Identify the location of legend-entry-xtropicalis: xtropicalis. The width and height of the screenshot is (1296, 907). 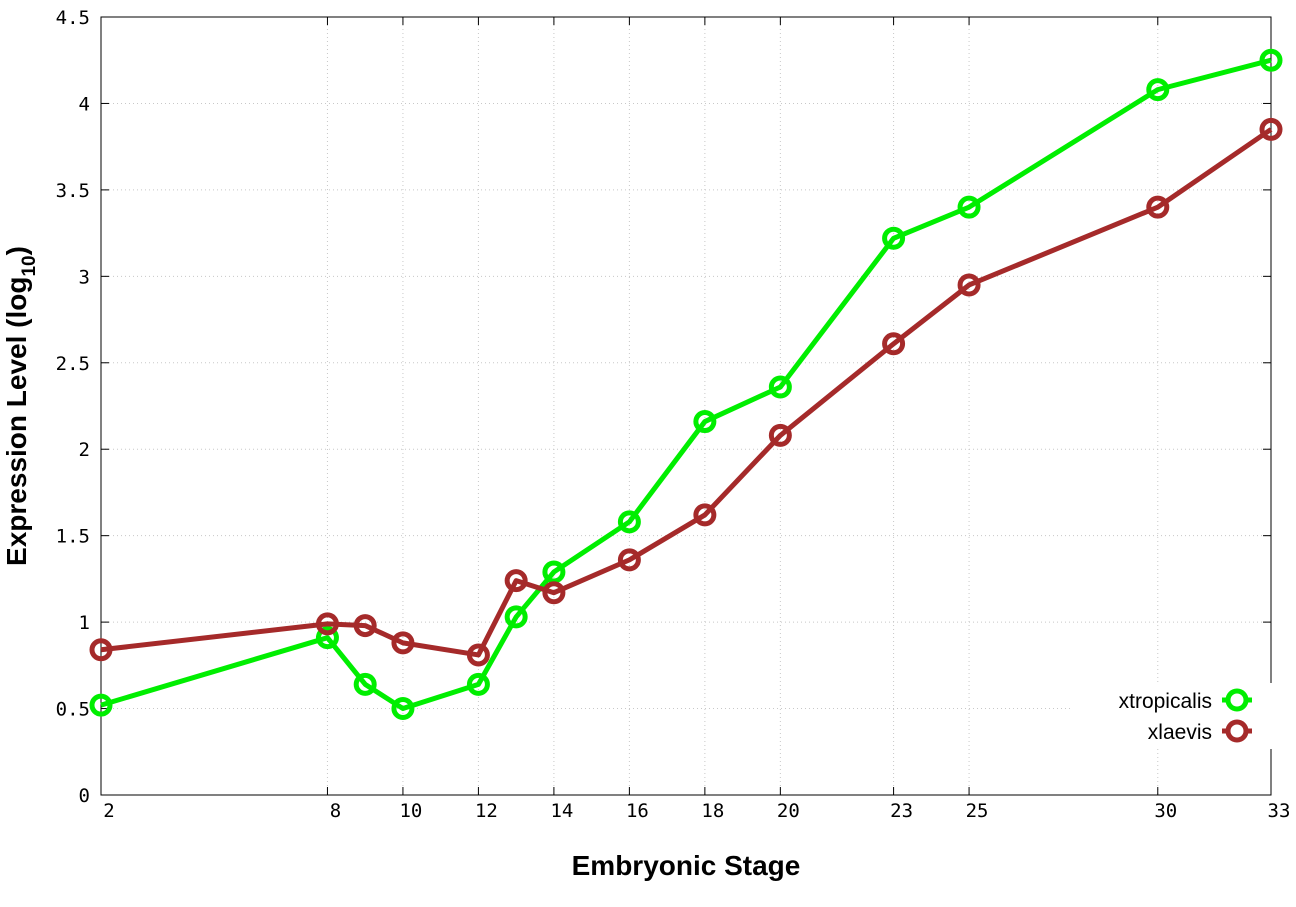
(1185, 700).